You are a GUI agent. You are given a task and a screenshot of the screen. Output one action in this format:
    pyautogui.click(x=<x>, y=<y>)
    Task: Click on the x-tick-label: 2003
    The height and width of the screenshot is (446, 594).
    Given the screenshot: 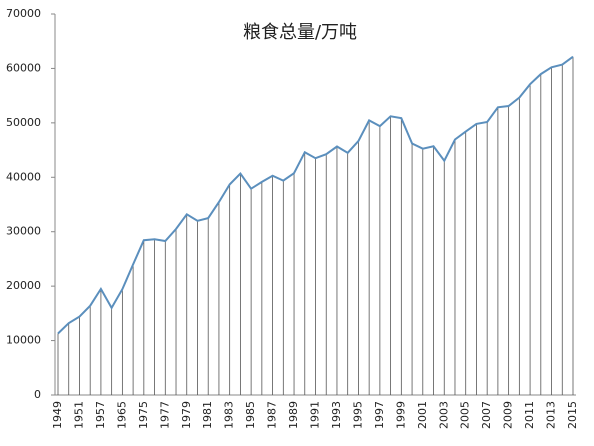 What is the action you would take?
    pyautogui.click(x=443, y=415)
    